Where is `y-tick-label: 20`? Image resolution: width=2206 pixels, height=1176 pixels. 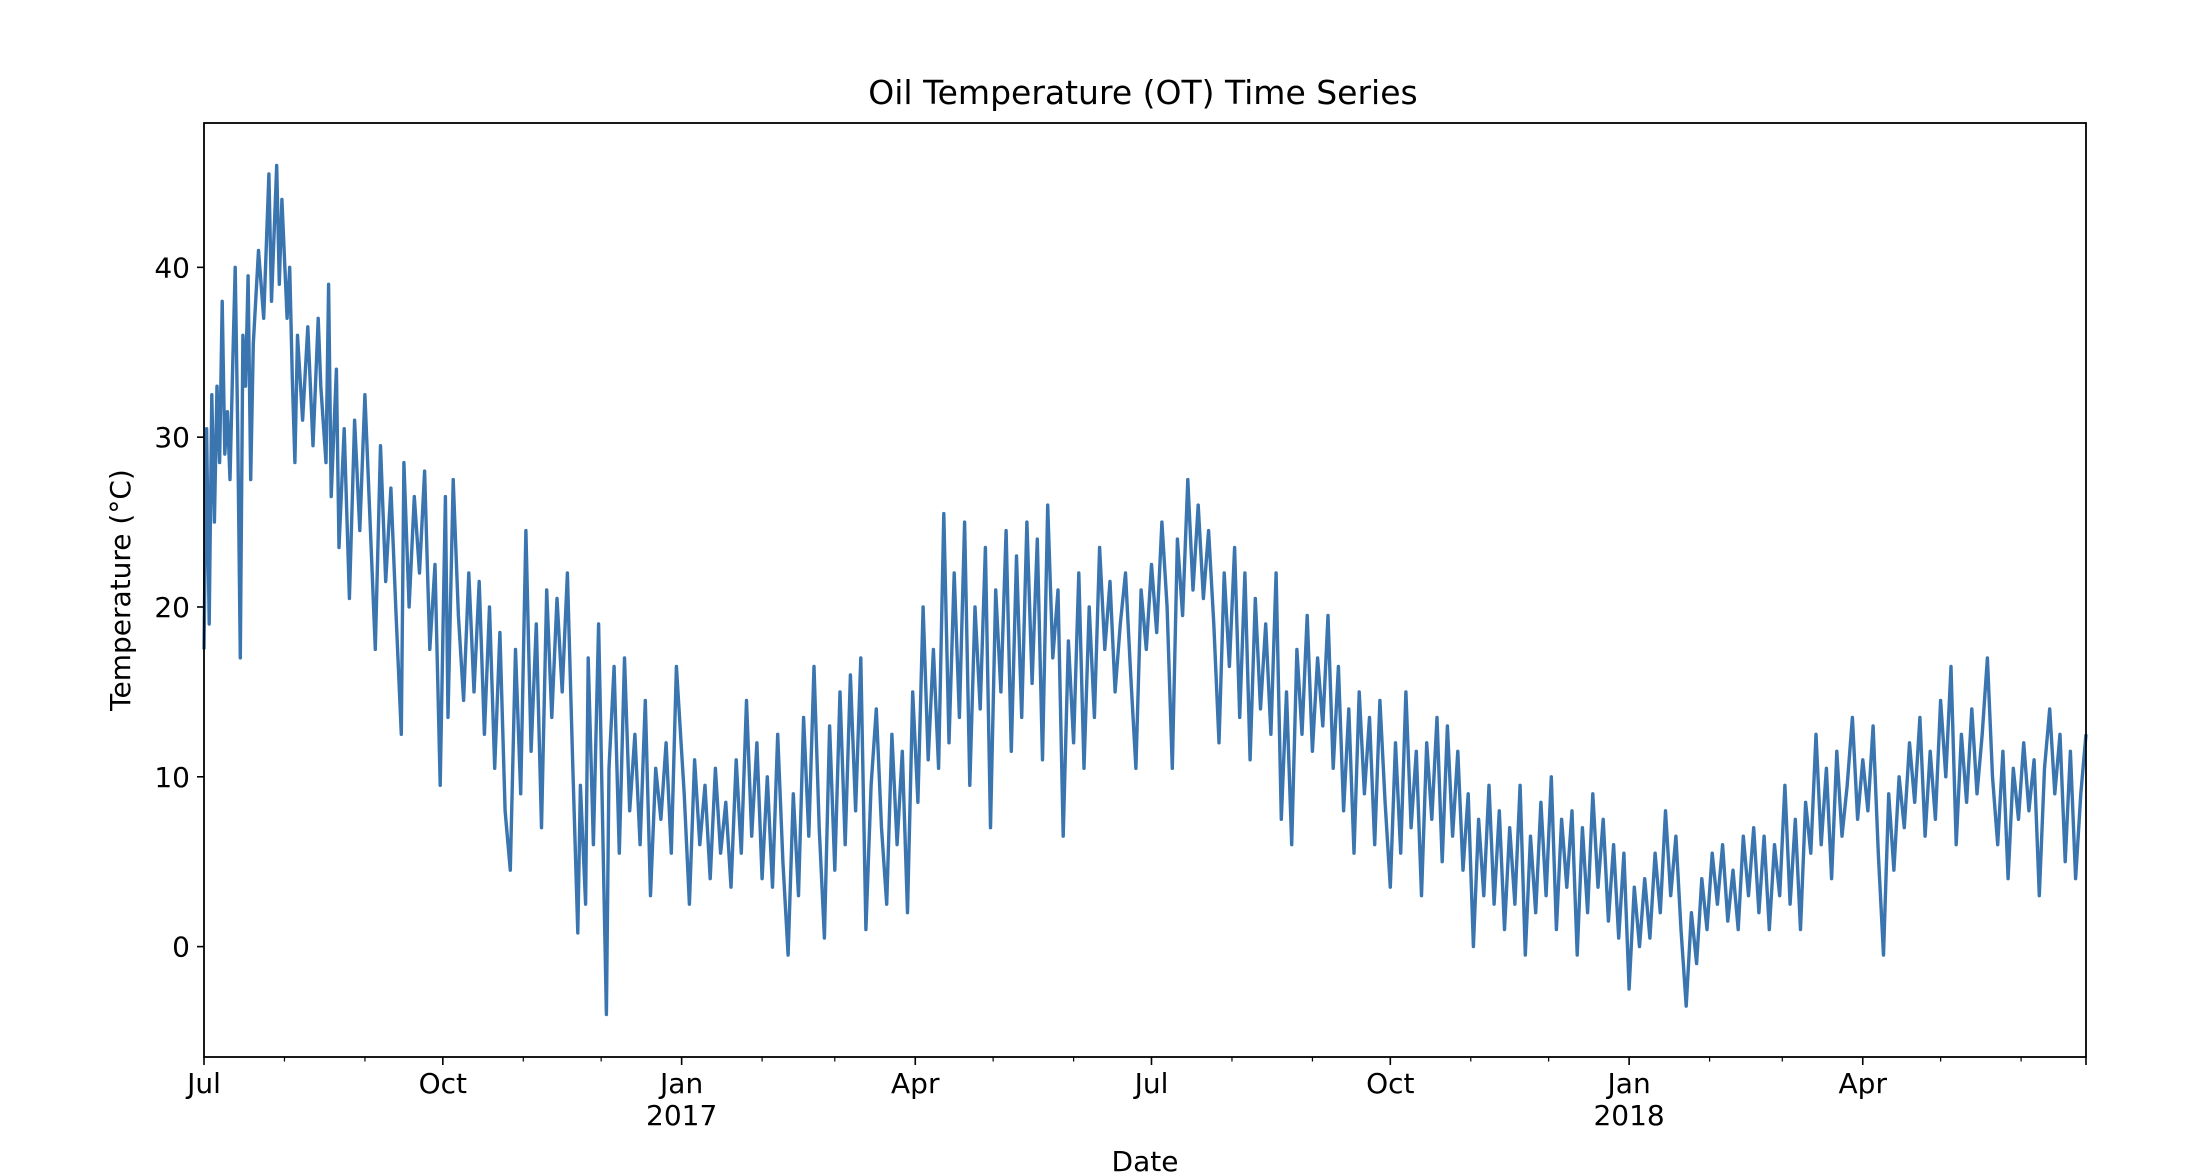 y-tick-label: 20 is located at coordinates (172, 607).